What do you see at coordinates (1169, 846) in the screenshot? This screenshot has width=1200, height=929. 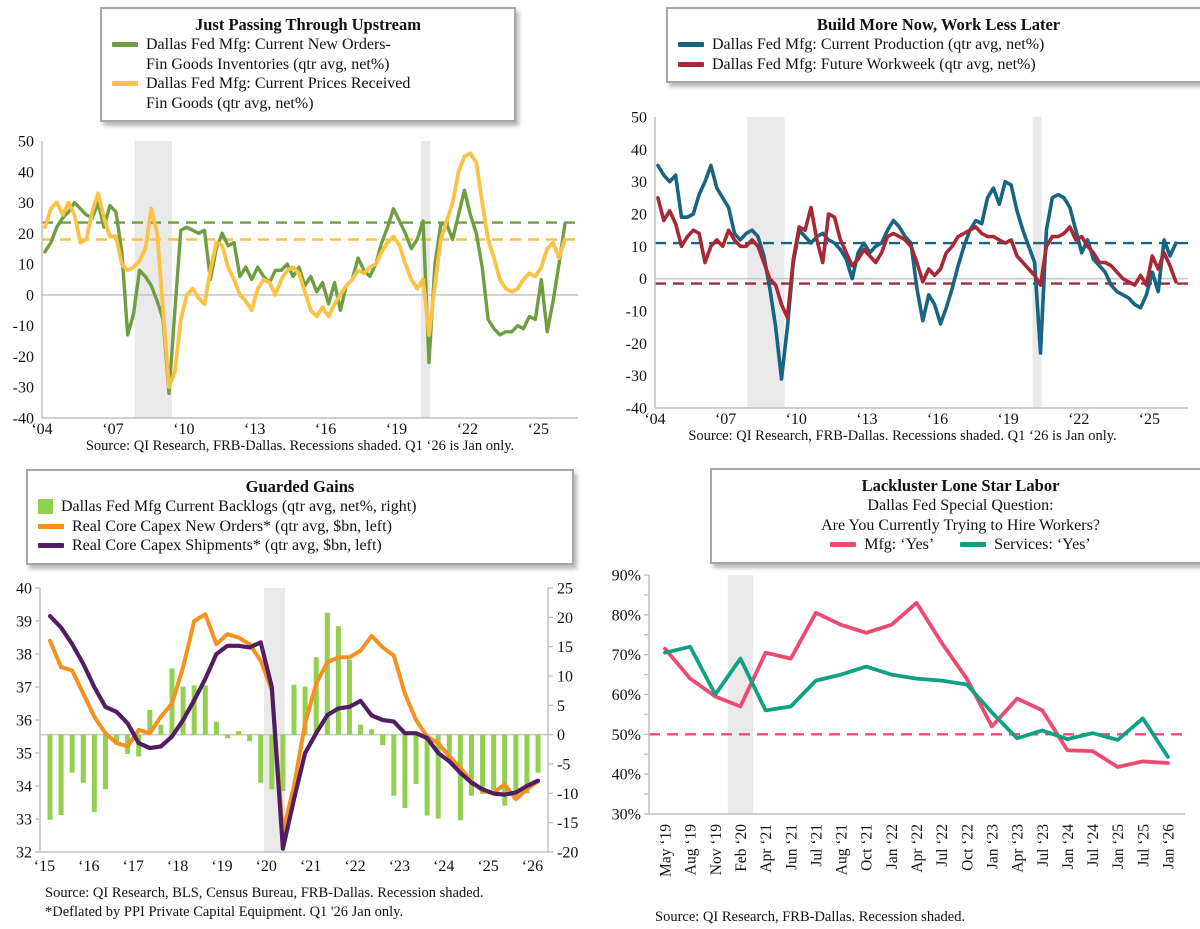 I see `svg-text: Jan ‘26` at bounding box center [1169, 846].